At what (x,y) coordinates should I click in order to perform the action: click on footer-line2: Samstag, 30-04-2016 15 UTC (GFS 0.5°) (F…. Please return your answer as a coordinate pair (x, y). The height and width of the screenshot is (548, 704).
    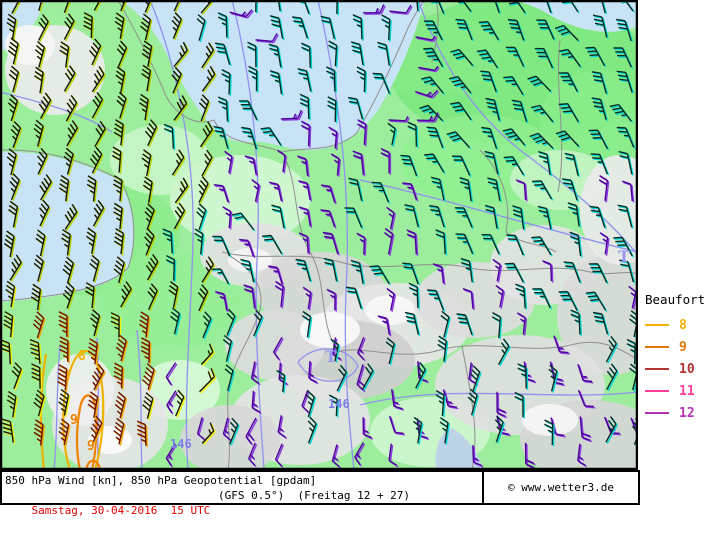
    Looking at the image, I should click on (243, 518).